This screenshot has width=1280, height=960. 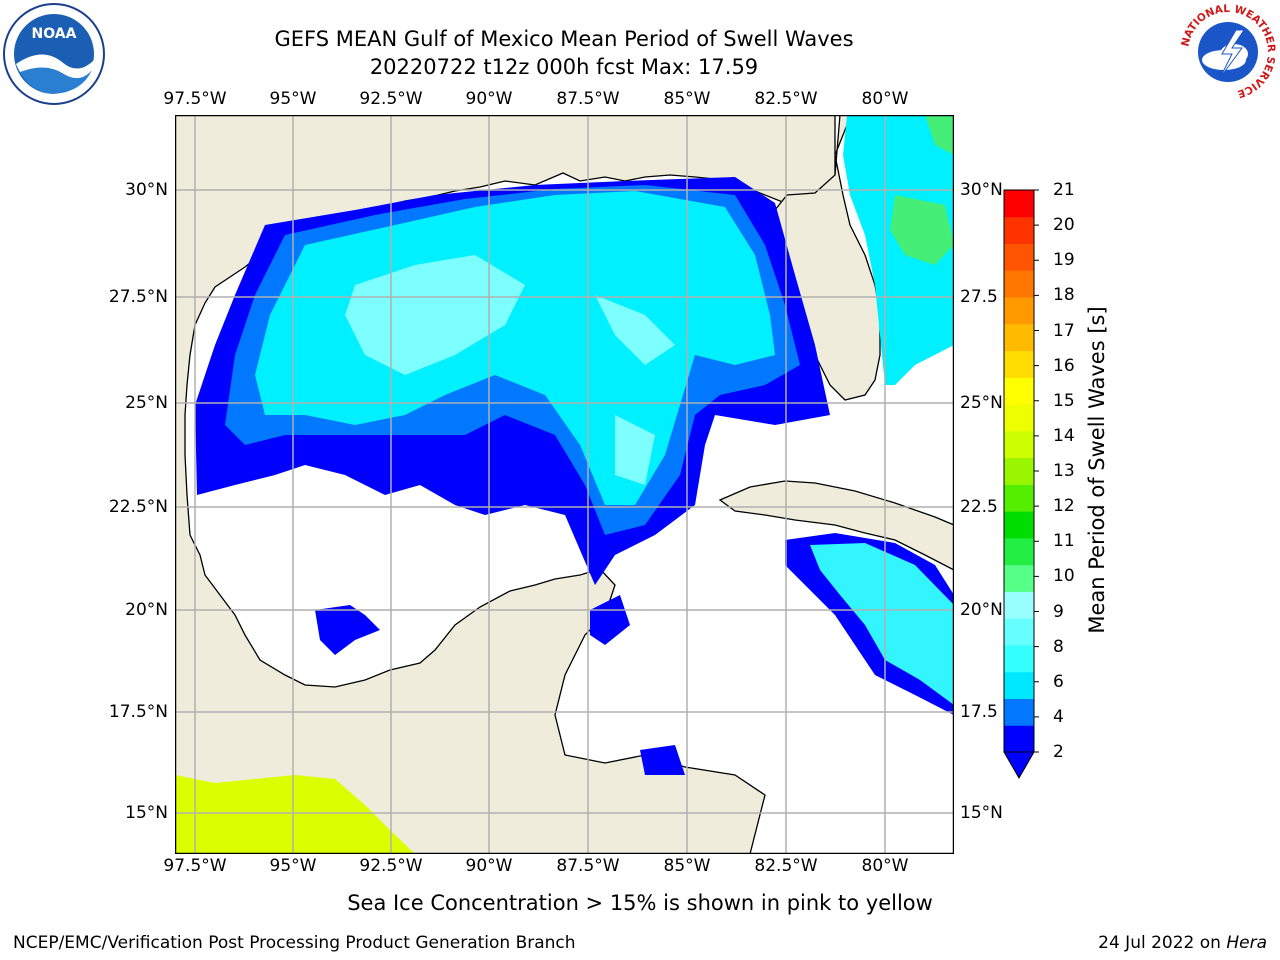 I want to click on lon-tick-top: 97.5°W, so click(x=195, y=99).